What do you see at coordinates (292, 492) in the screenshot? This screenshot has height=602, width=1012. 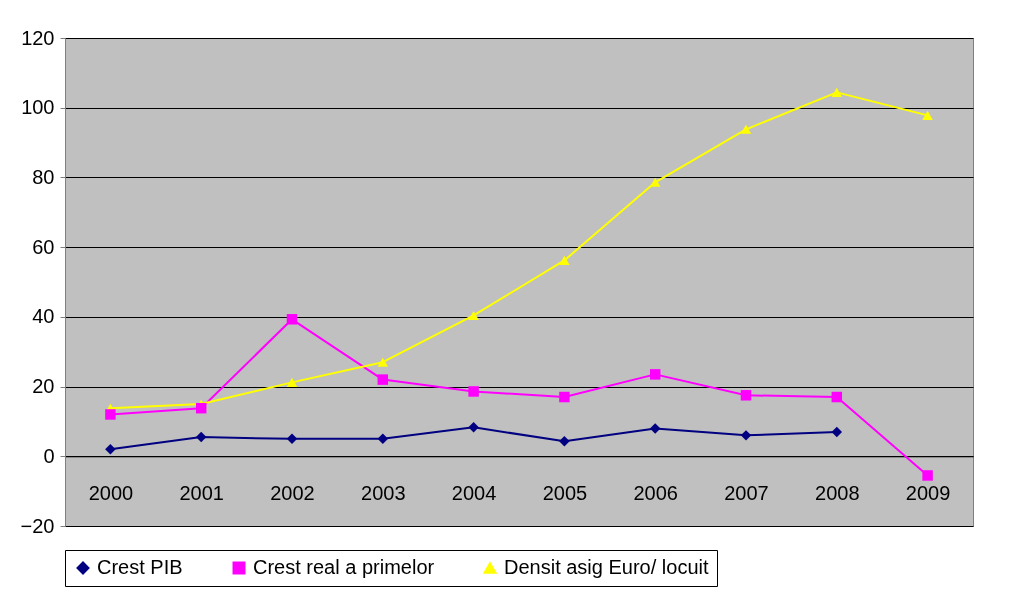 I see `x-tick-label: 2002` at bounding box center [292, 492].